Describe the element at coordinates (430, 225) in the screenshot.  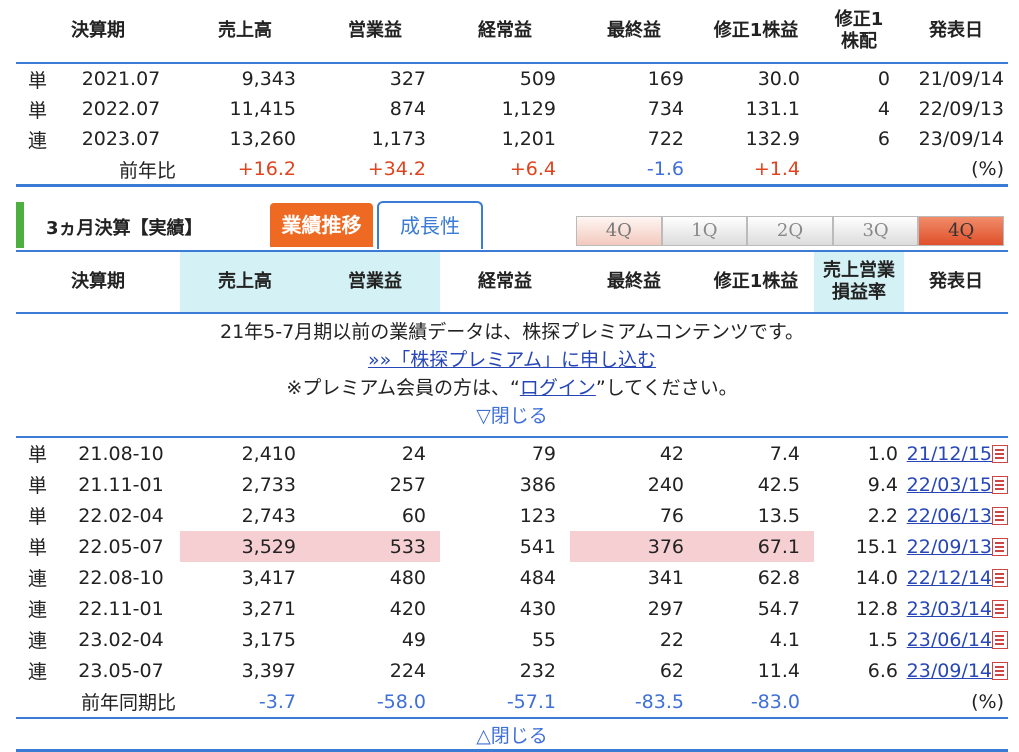
I see `tab-growth: 成長性` at that location.